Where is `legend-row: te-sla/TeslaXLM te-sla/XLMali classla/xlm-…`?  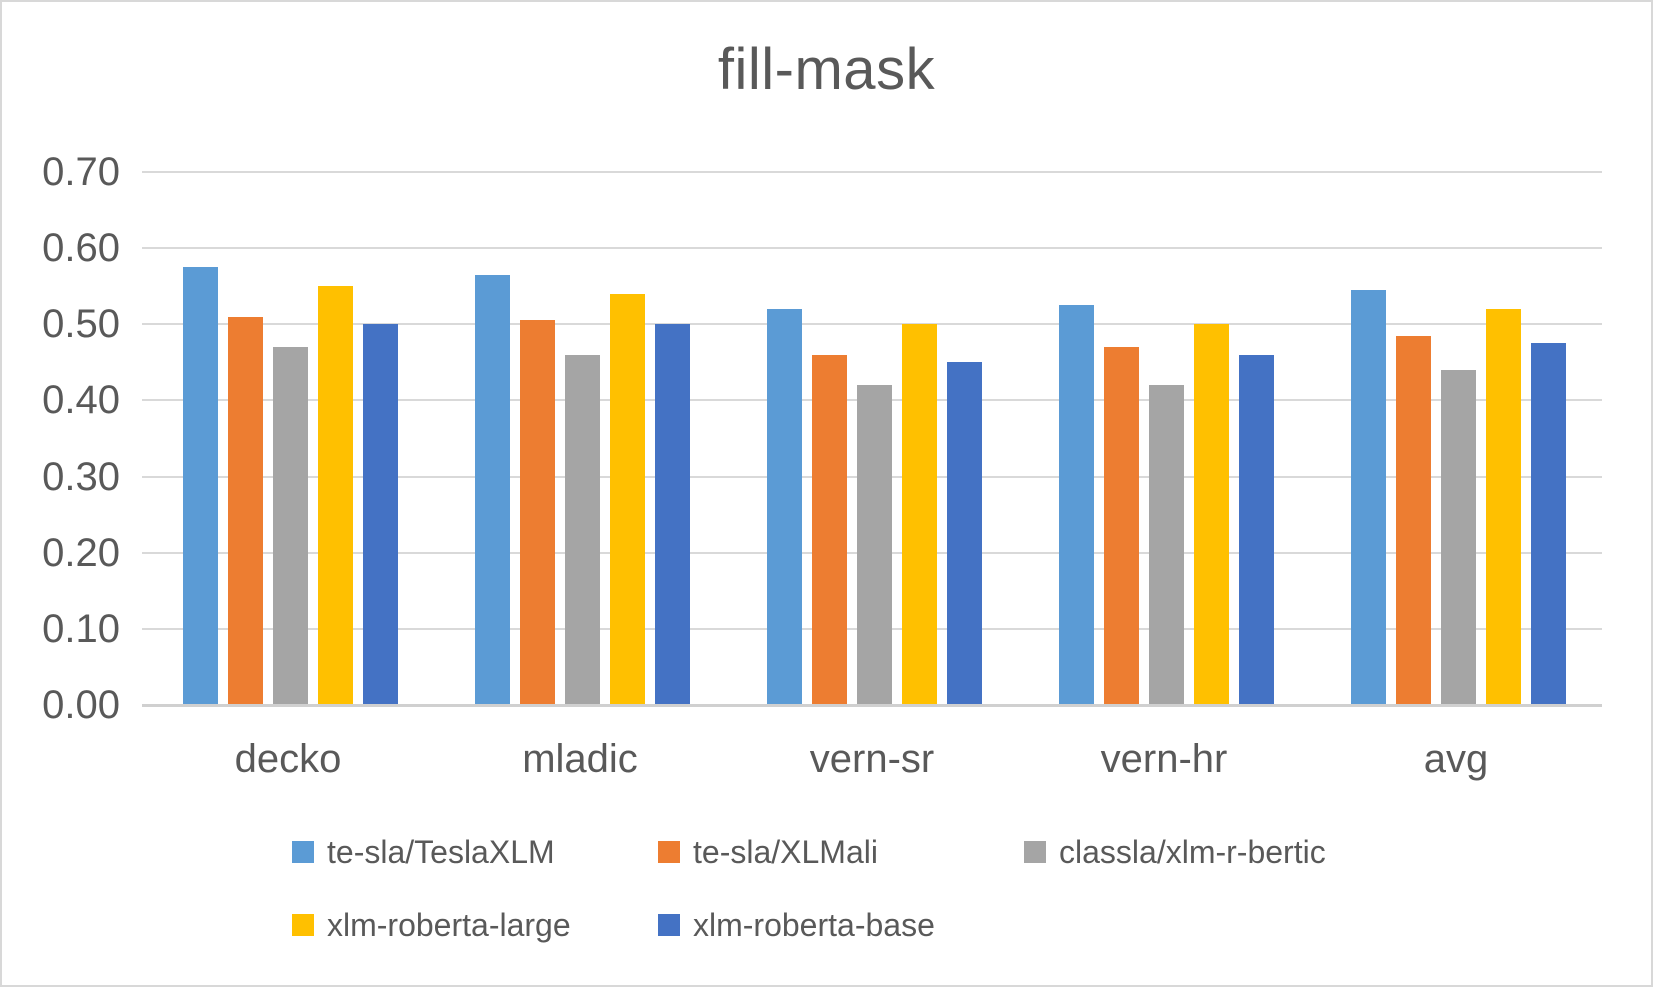
legend-row: te-sla/TeslaXLM te-sla/XLMali classla/xlm-… is located at coordinates (841, 852).